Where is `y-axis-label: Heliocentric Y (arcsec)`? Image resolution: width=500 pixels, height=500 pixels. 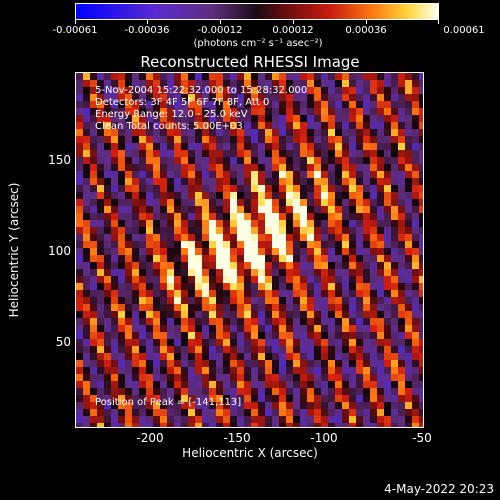 y-axis-label: Heliocentric Y (arcsec) is located at coordinates (14, 250).